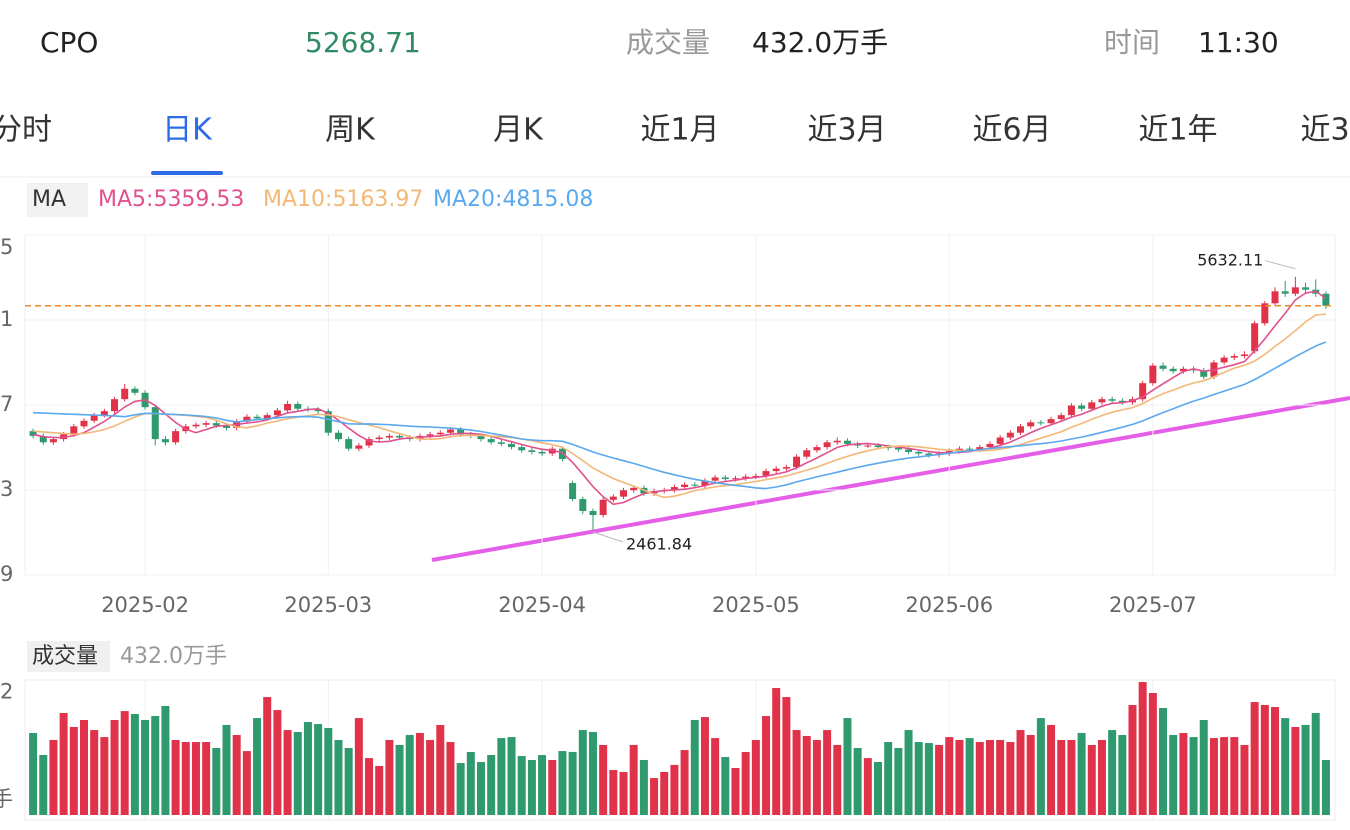  I want to click on x-tick-label: 2025-02, so click(145, 605).